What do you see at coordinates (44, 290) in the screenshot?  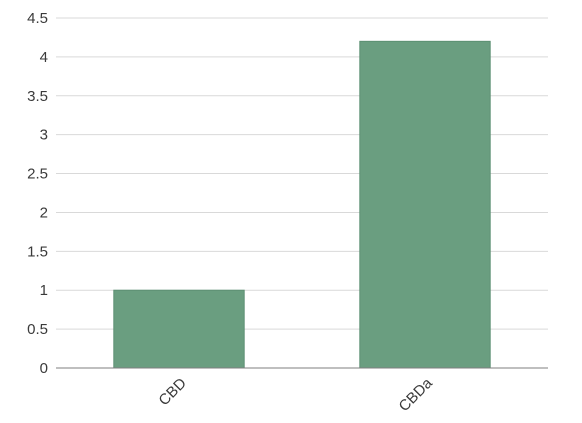 I see `y-tick-label: 1` at bounding box center [44, 290].